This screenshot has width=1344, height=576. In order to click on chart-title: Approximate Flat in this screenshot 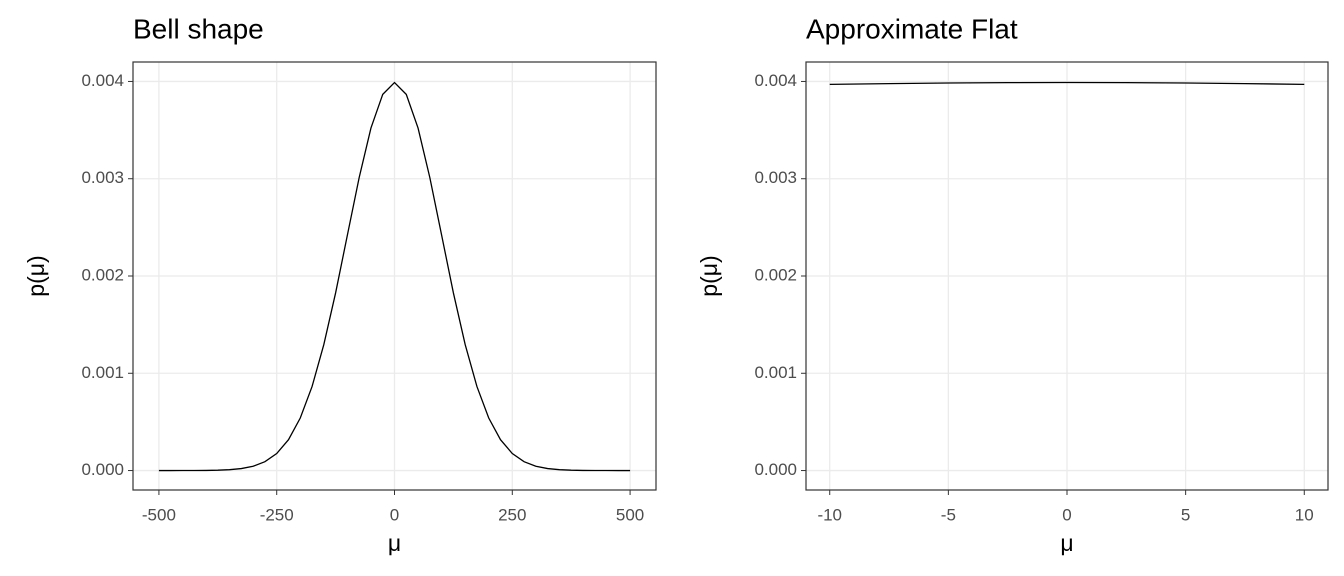, I will do `click(912, 28)`.